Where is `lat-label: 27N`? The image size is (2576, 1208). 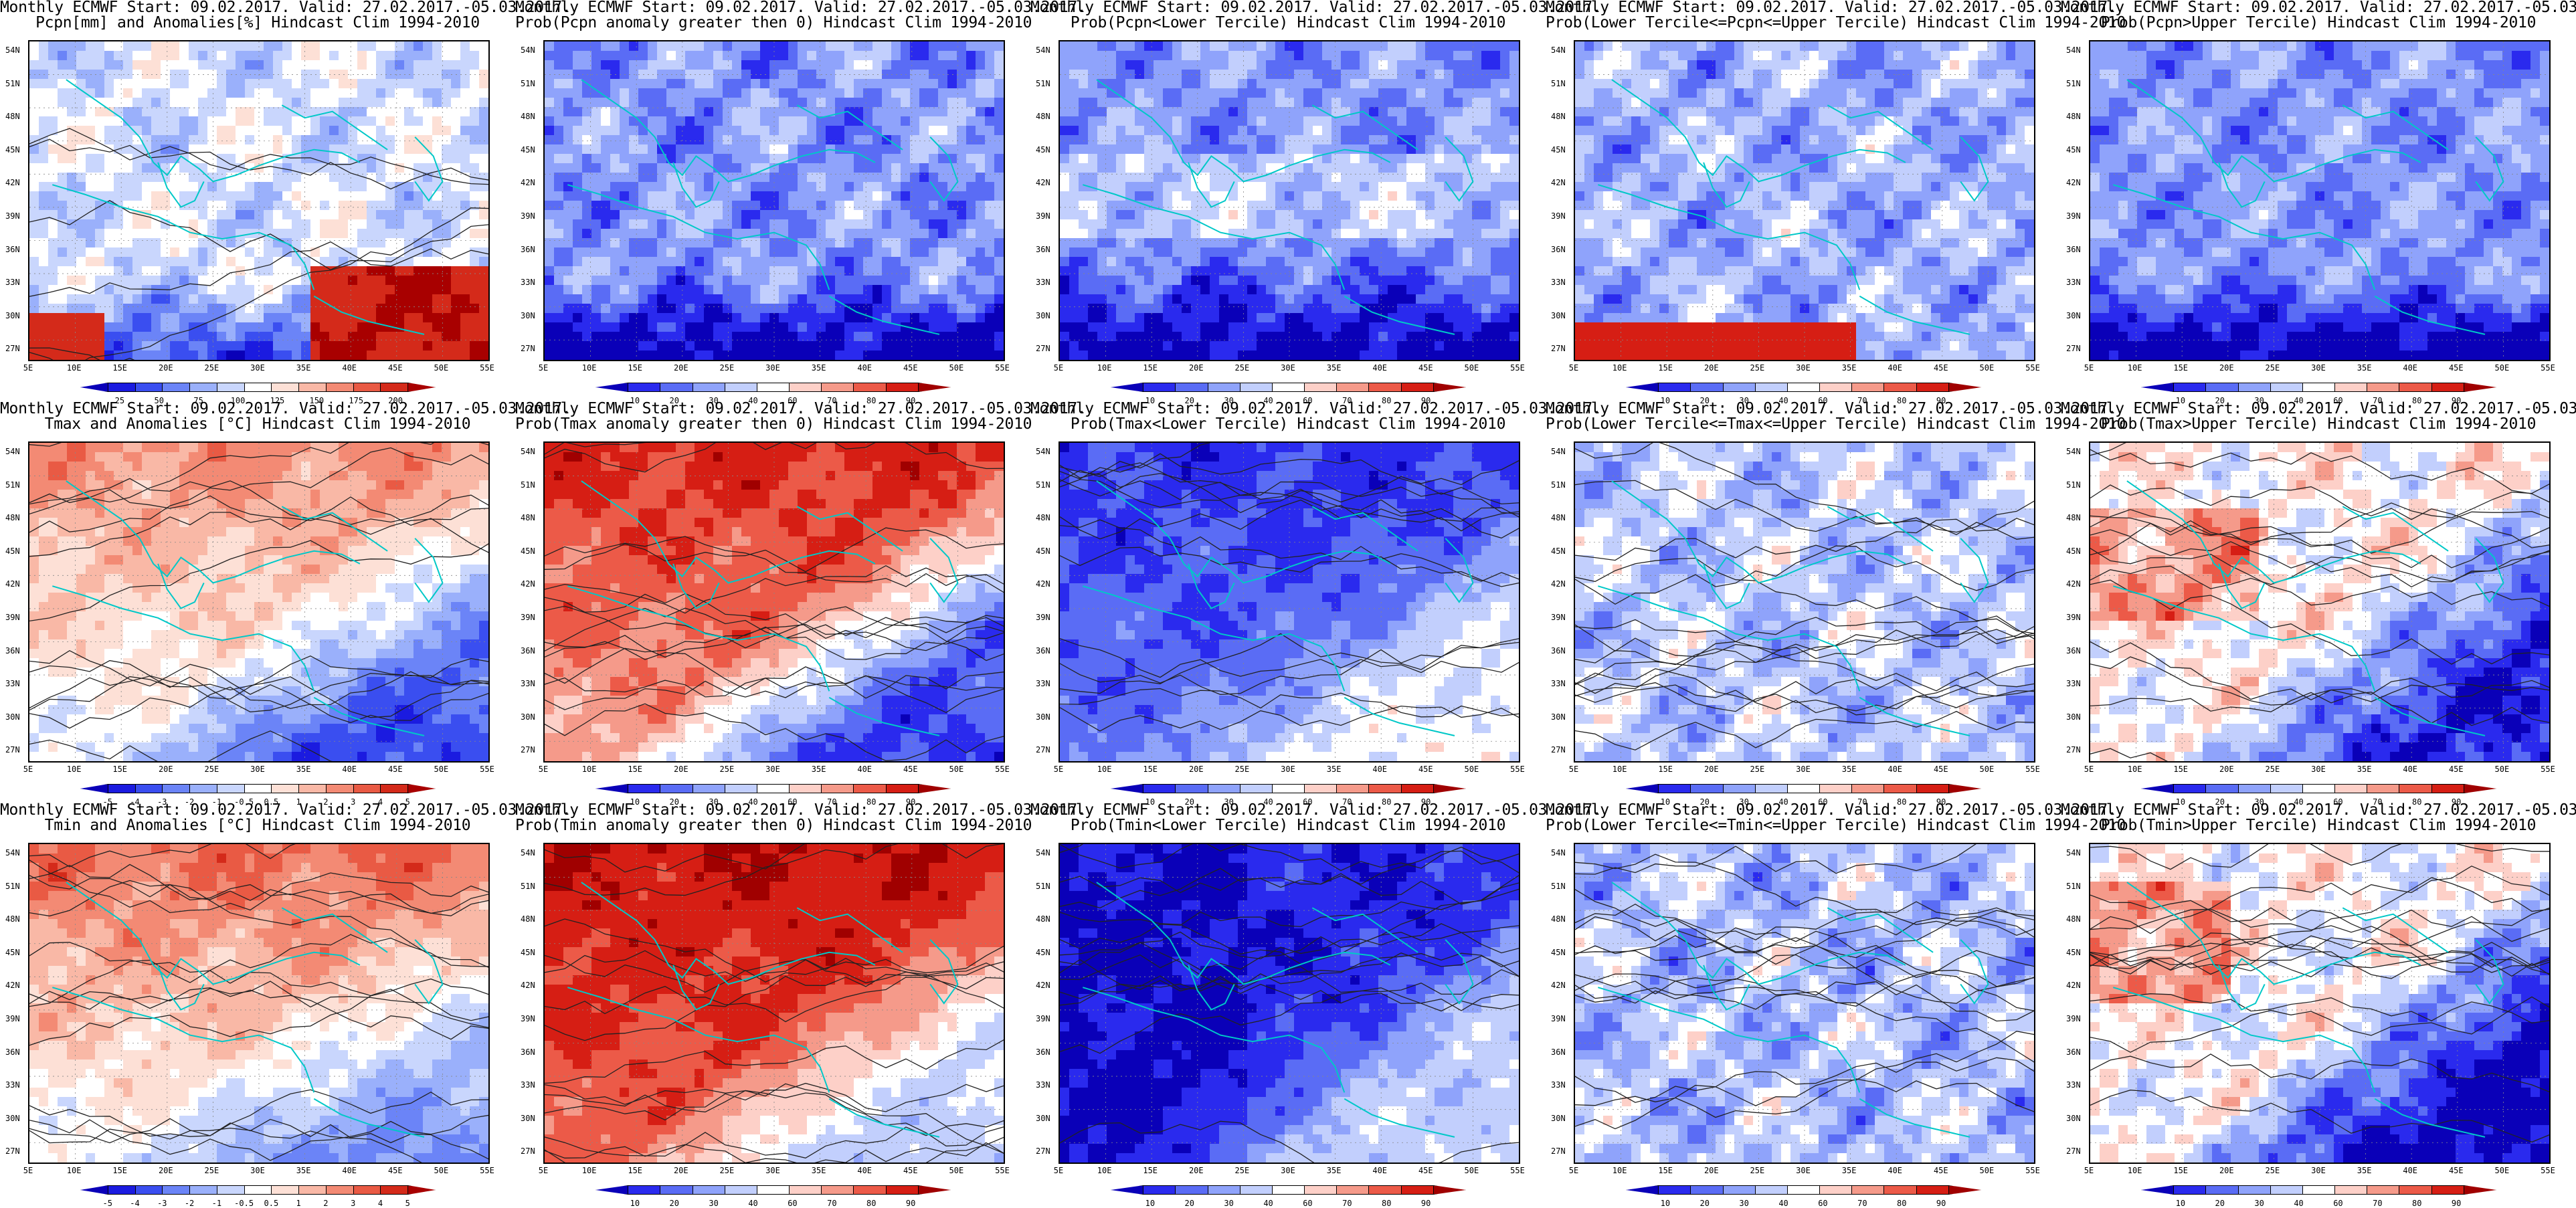 lat-label: 27N is located at coordinates (2073, 348).